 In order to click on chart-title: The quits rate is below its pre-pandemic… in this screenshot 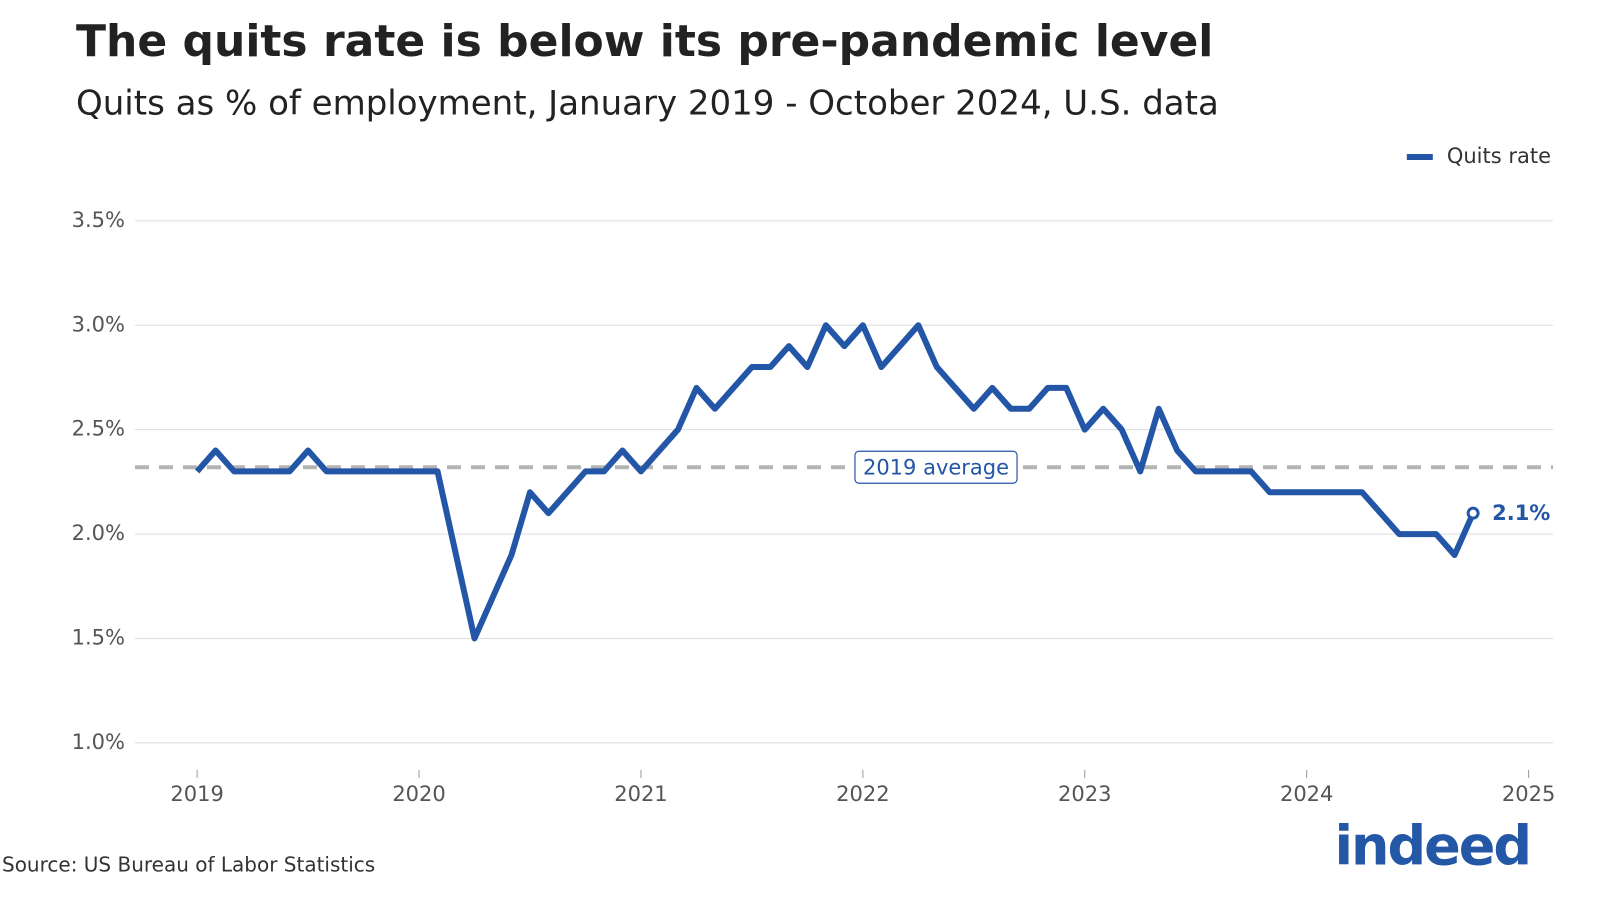, I will do `click(644, 41)`.